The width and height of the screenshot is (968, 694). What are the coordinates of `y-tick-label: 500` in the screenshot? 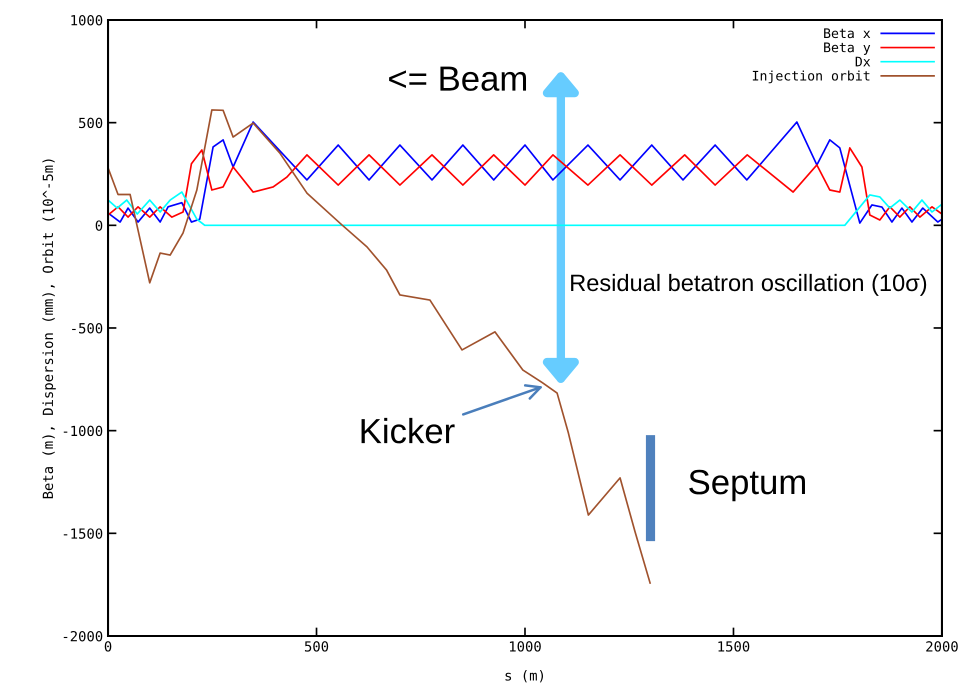 It's located at (90, 123).